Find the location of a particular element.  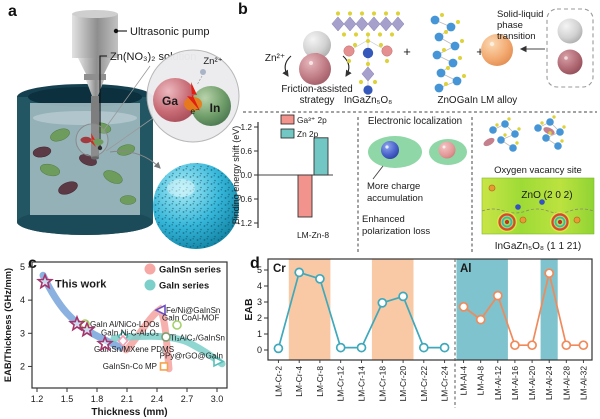

x-axis-label: Thickness (mm) is located at coordinates (129, 412).